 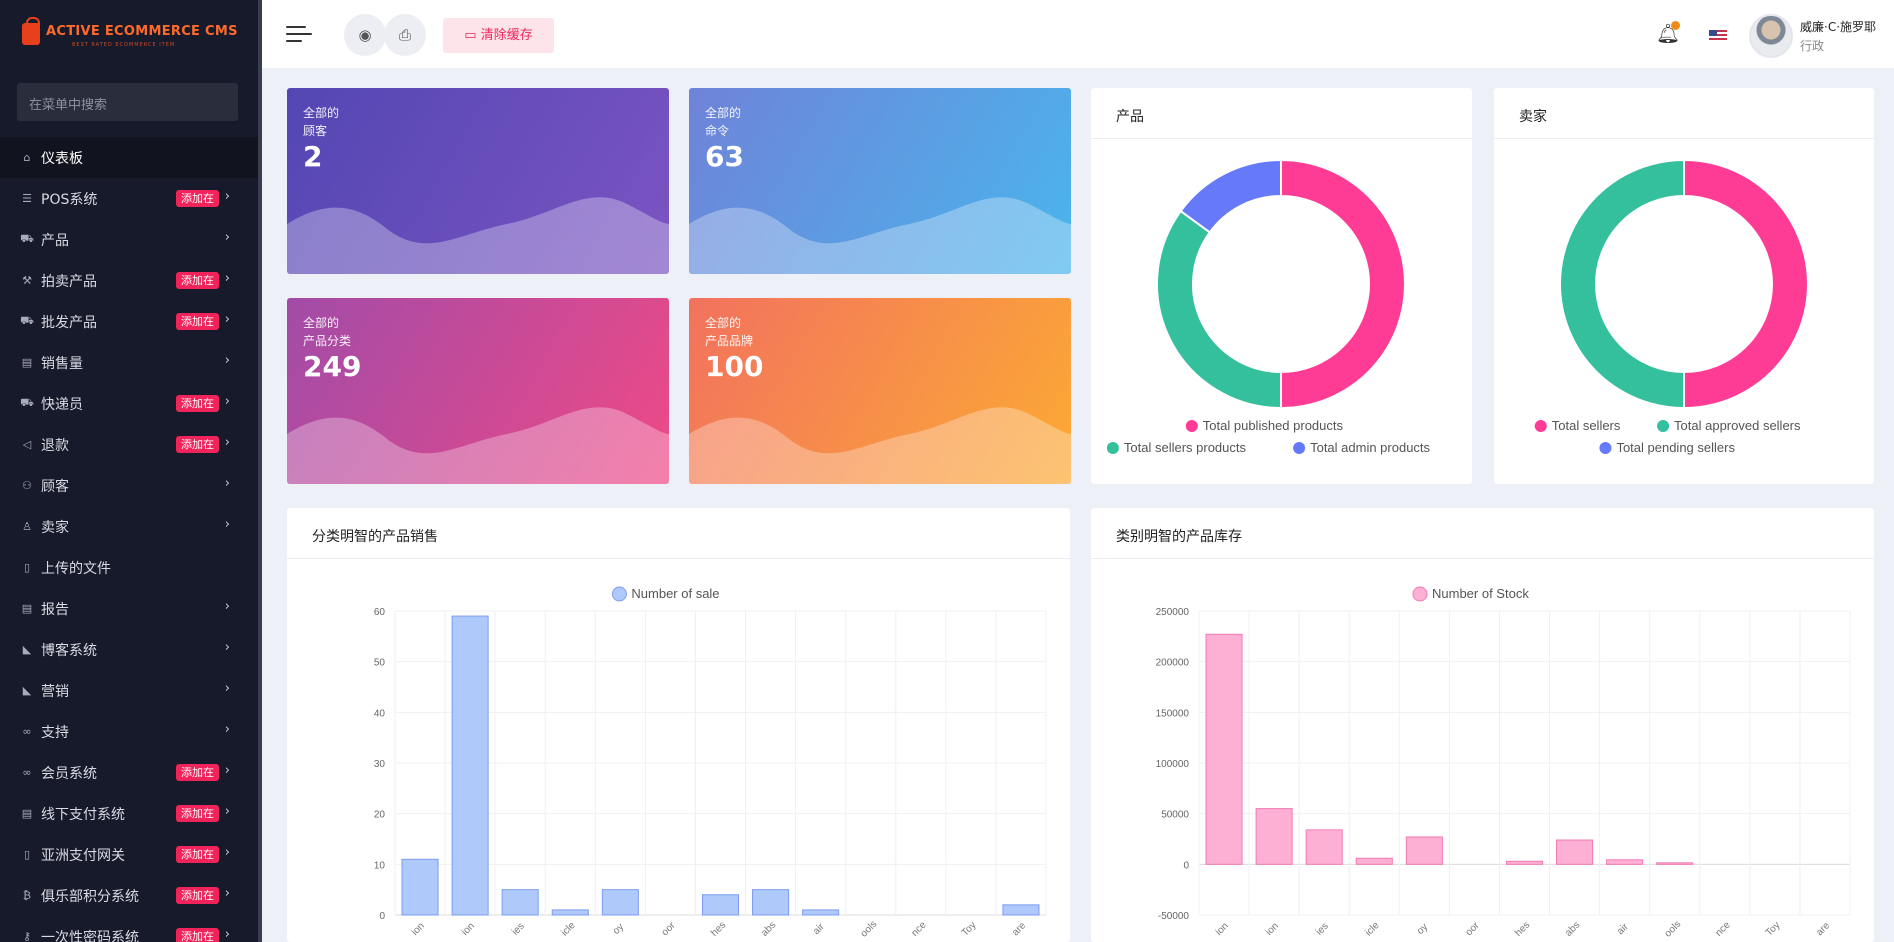 What do you see at coordinates (129, 485) in the screenshot?
I see `sidebar-item: ⚇ 顾客 ›` at bounding box center [129, 485].